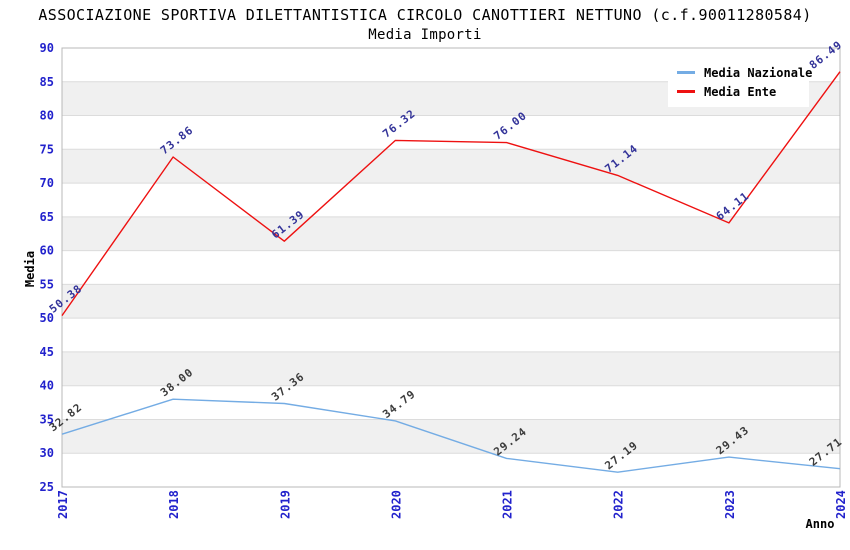 The height and width of the screenshot is (550, 850). Describe the element at coordinates (47, 453) in the screenshot. I see `y-tick-label: 30` at that location.